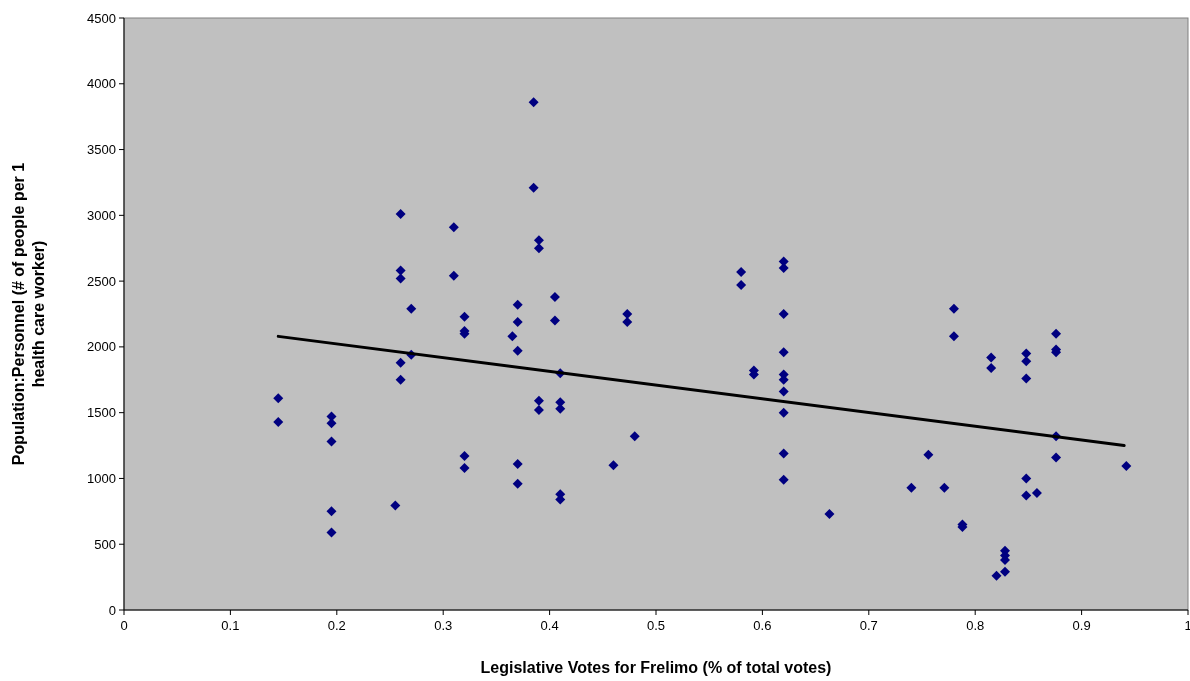 This screenshot has width=1190, height=681. Describe the element at coordinates (101, 281) in the screenshot. I see `y-tick-label: 2500` at that location.